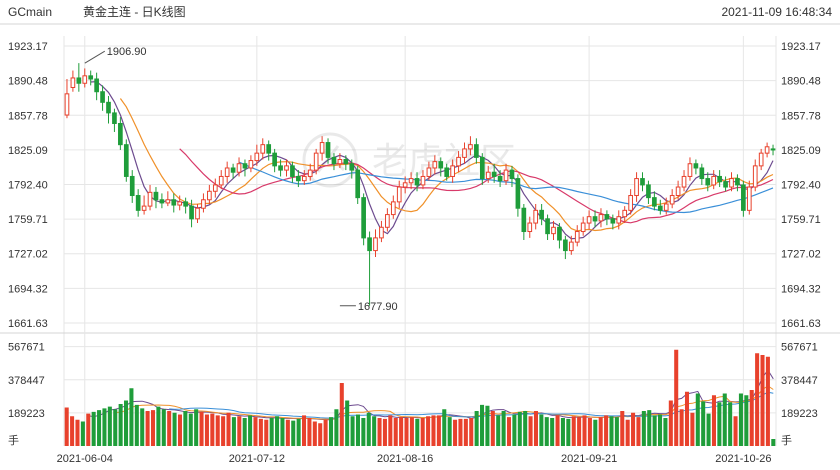 This screenshot has height=470, width=840. What do you see at coordinates (127, 52) in the screenshot?
I see `annotation-label: 1906.90` at bounding box center [127, 52].